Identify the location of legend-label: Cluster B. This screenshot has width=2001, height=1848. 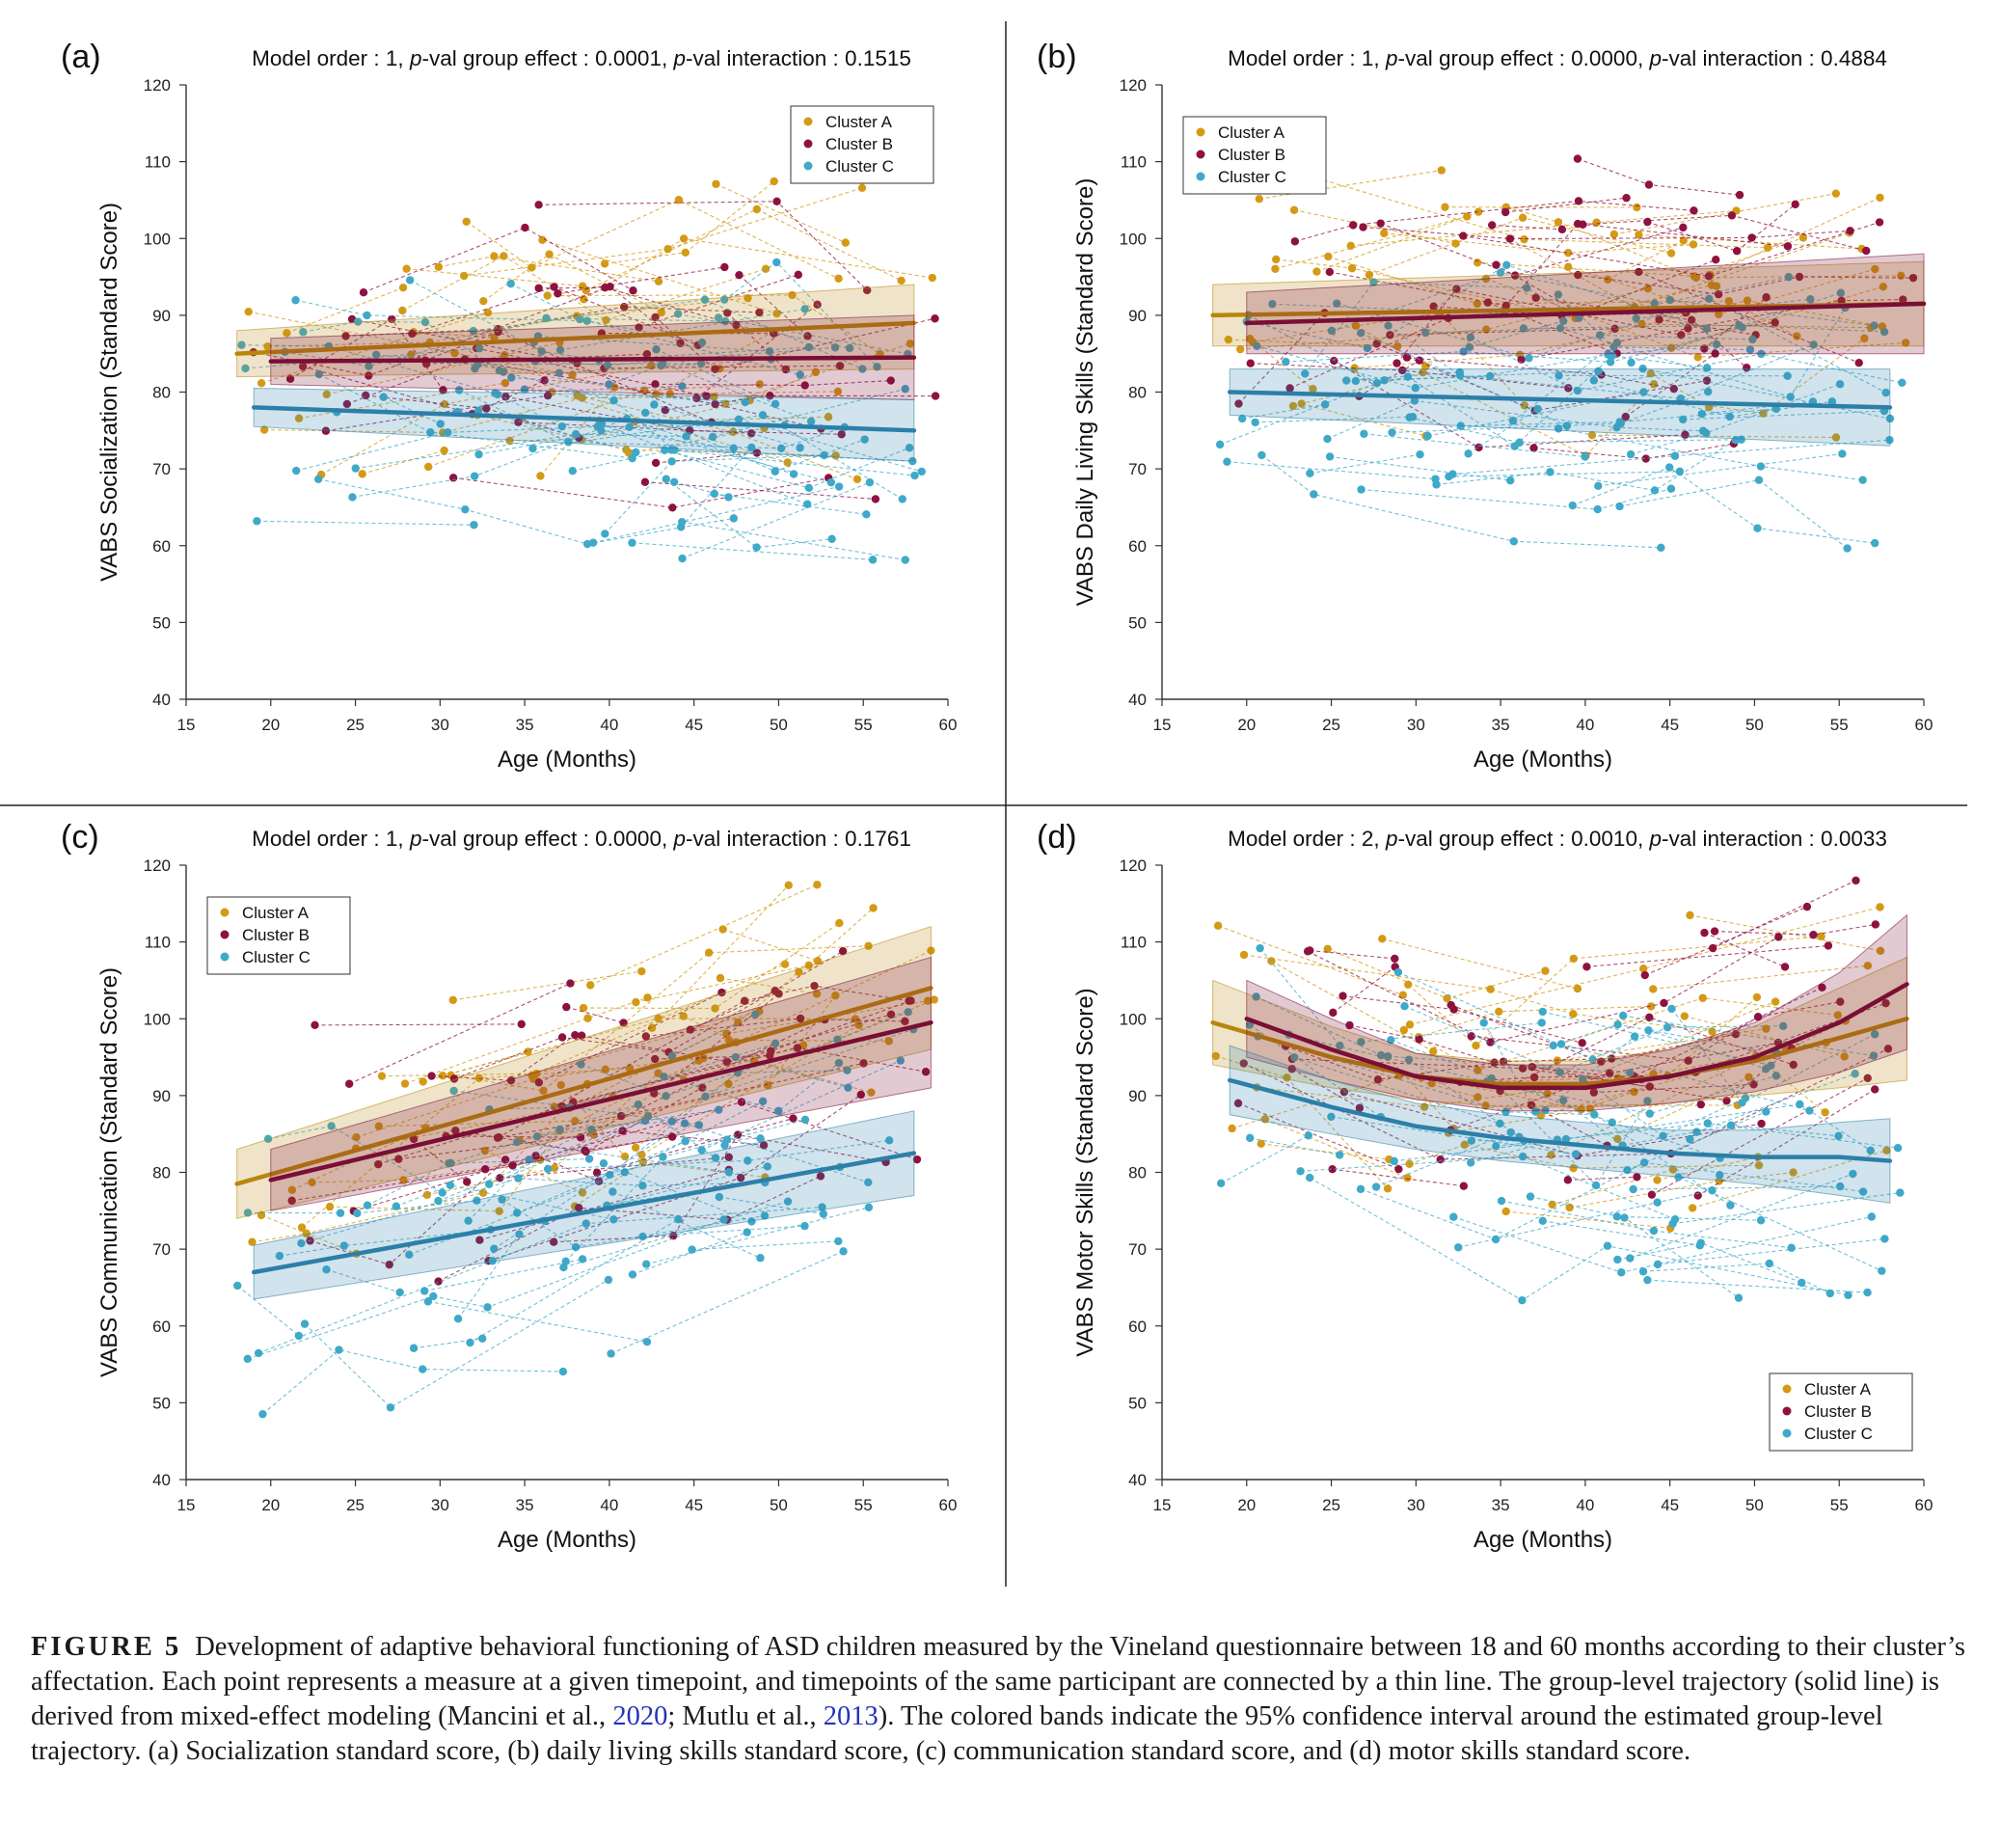
(859, 144).